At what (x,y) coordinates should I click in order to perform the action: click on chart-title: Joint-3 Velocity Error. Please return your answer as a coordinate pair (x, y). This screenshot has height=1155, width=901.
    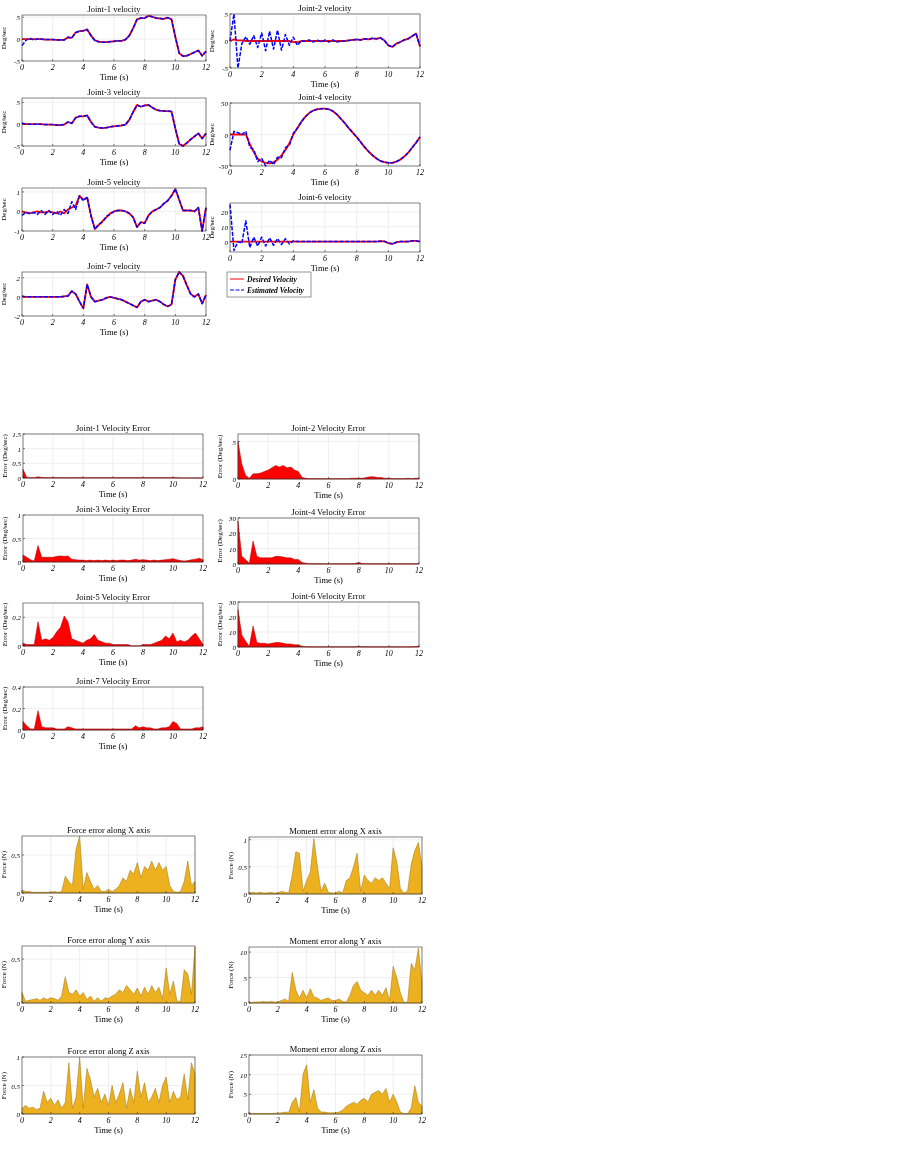
    Looking at the image, I should click on (113, 509).